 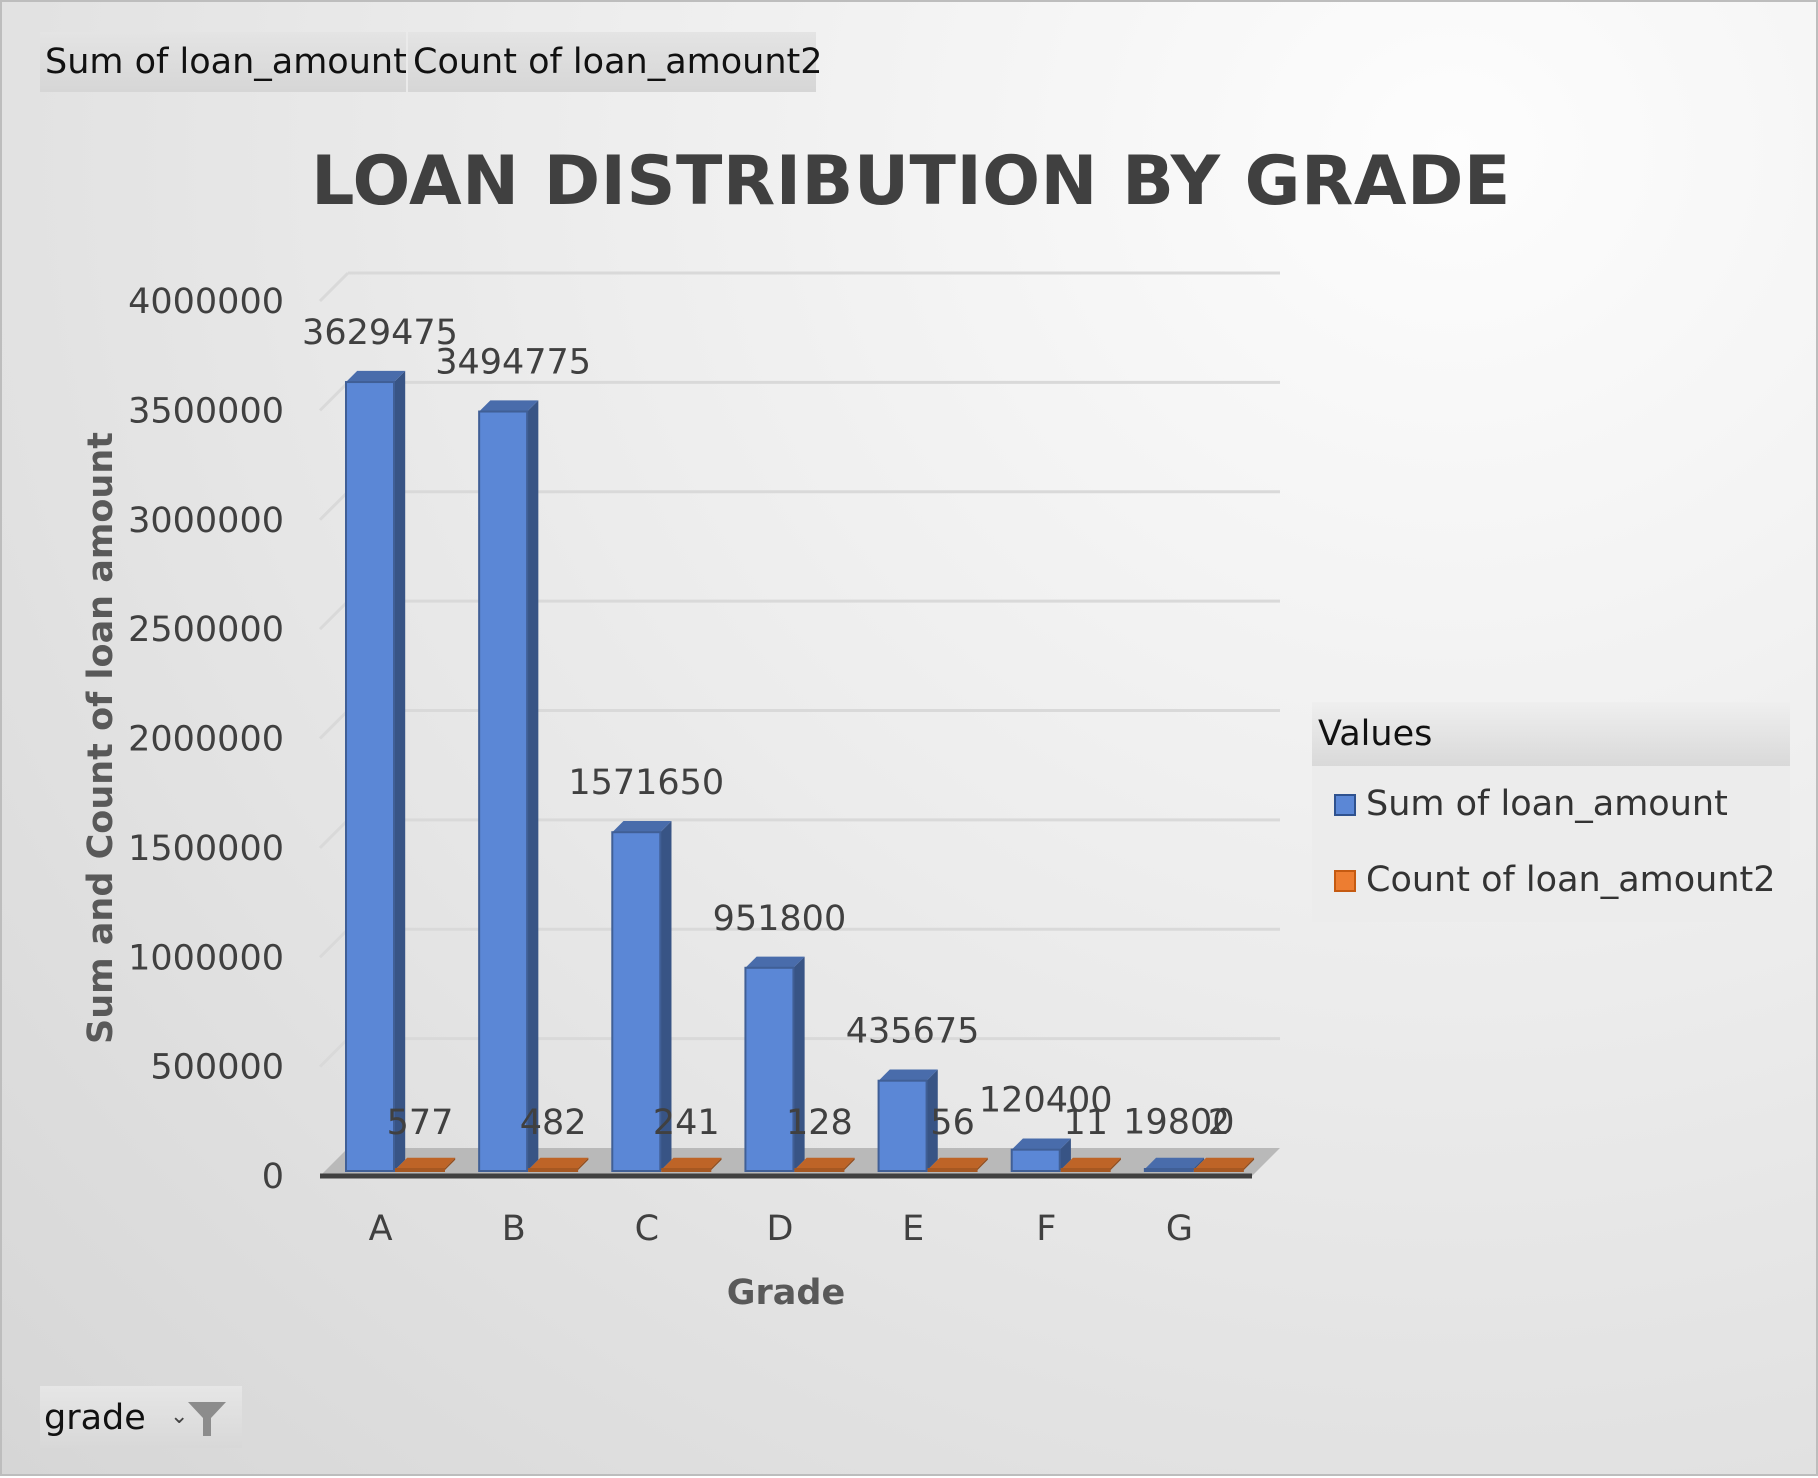 What do you see at coordinates (553, 1123) in the screenshot?
I see `data-label-count-b: 482` at bounding box center [553, 1123].